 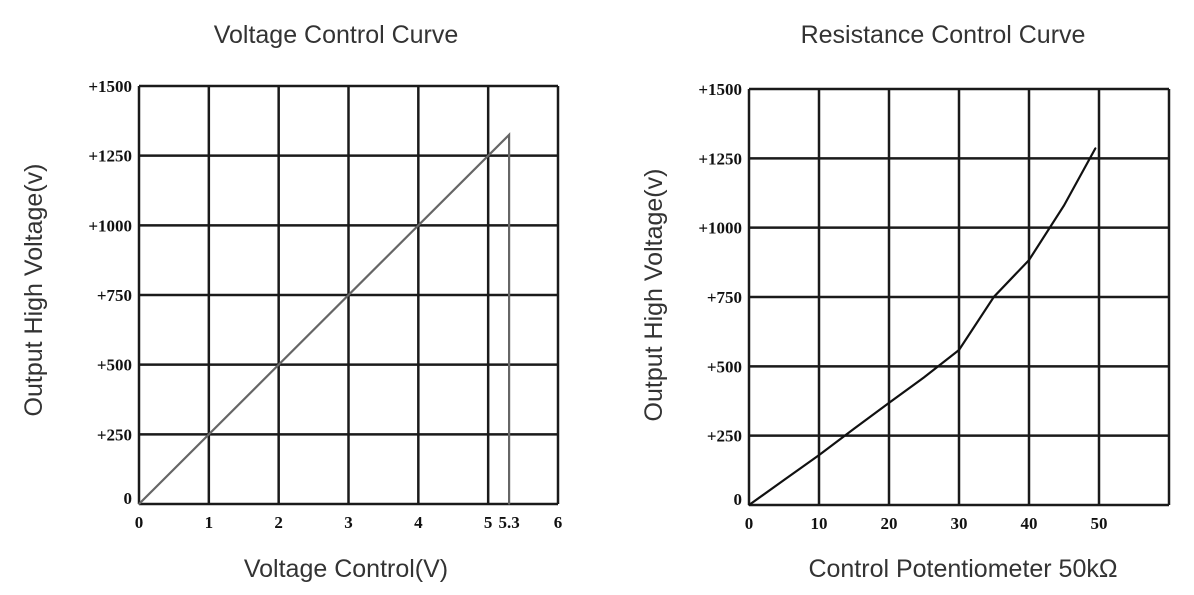 I want to click on x-tick-label: 1, so click(x=209, y=522).